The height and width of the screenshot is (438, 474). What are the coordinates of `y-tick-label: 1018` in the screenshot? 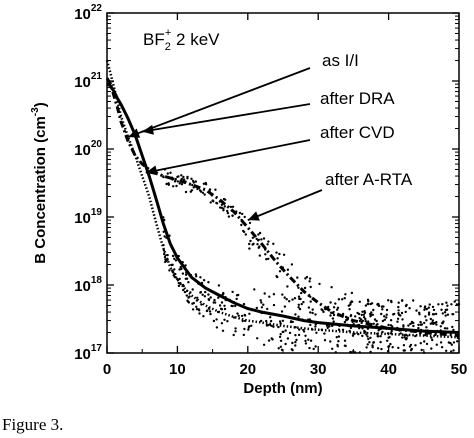 It's located at (88, 285).